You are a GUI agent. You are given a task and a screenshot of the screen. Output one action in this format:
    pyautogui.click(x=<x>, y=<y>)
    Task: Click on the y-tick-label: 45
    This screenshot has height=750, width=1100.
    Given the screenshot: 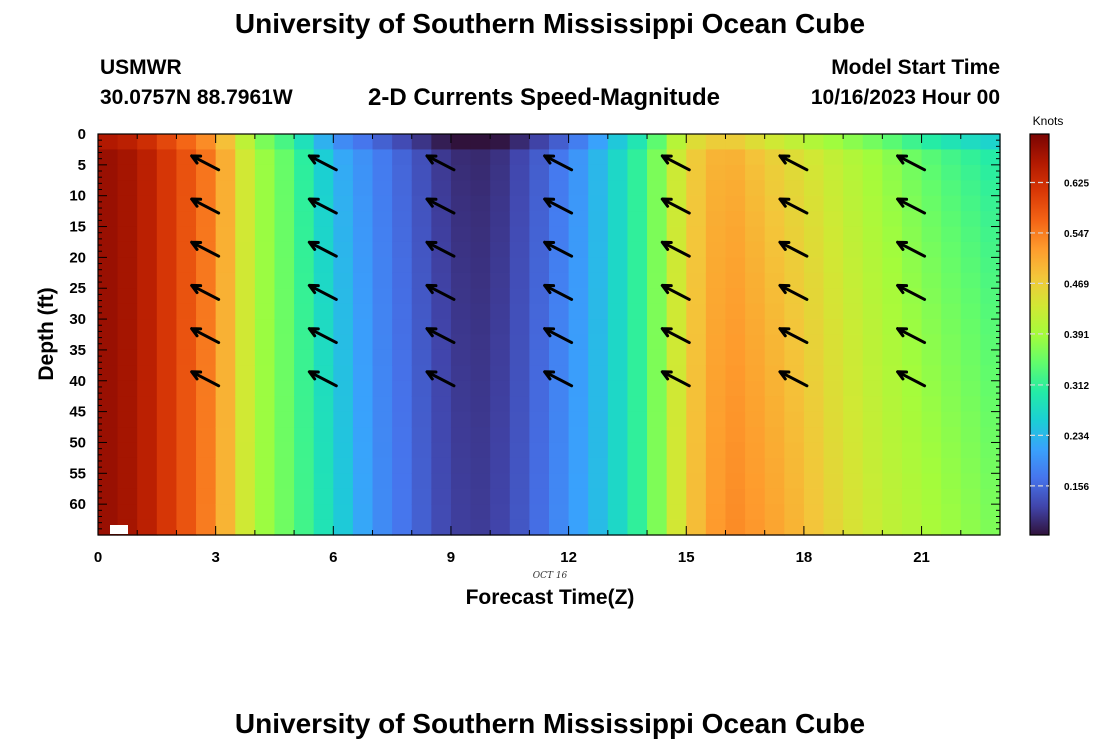 What is the action you would take?
    pyautogui.click(x=77, y=412)
    